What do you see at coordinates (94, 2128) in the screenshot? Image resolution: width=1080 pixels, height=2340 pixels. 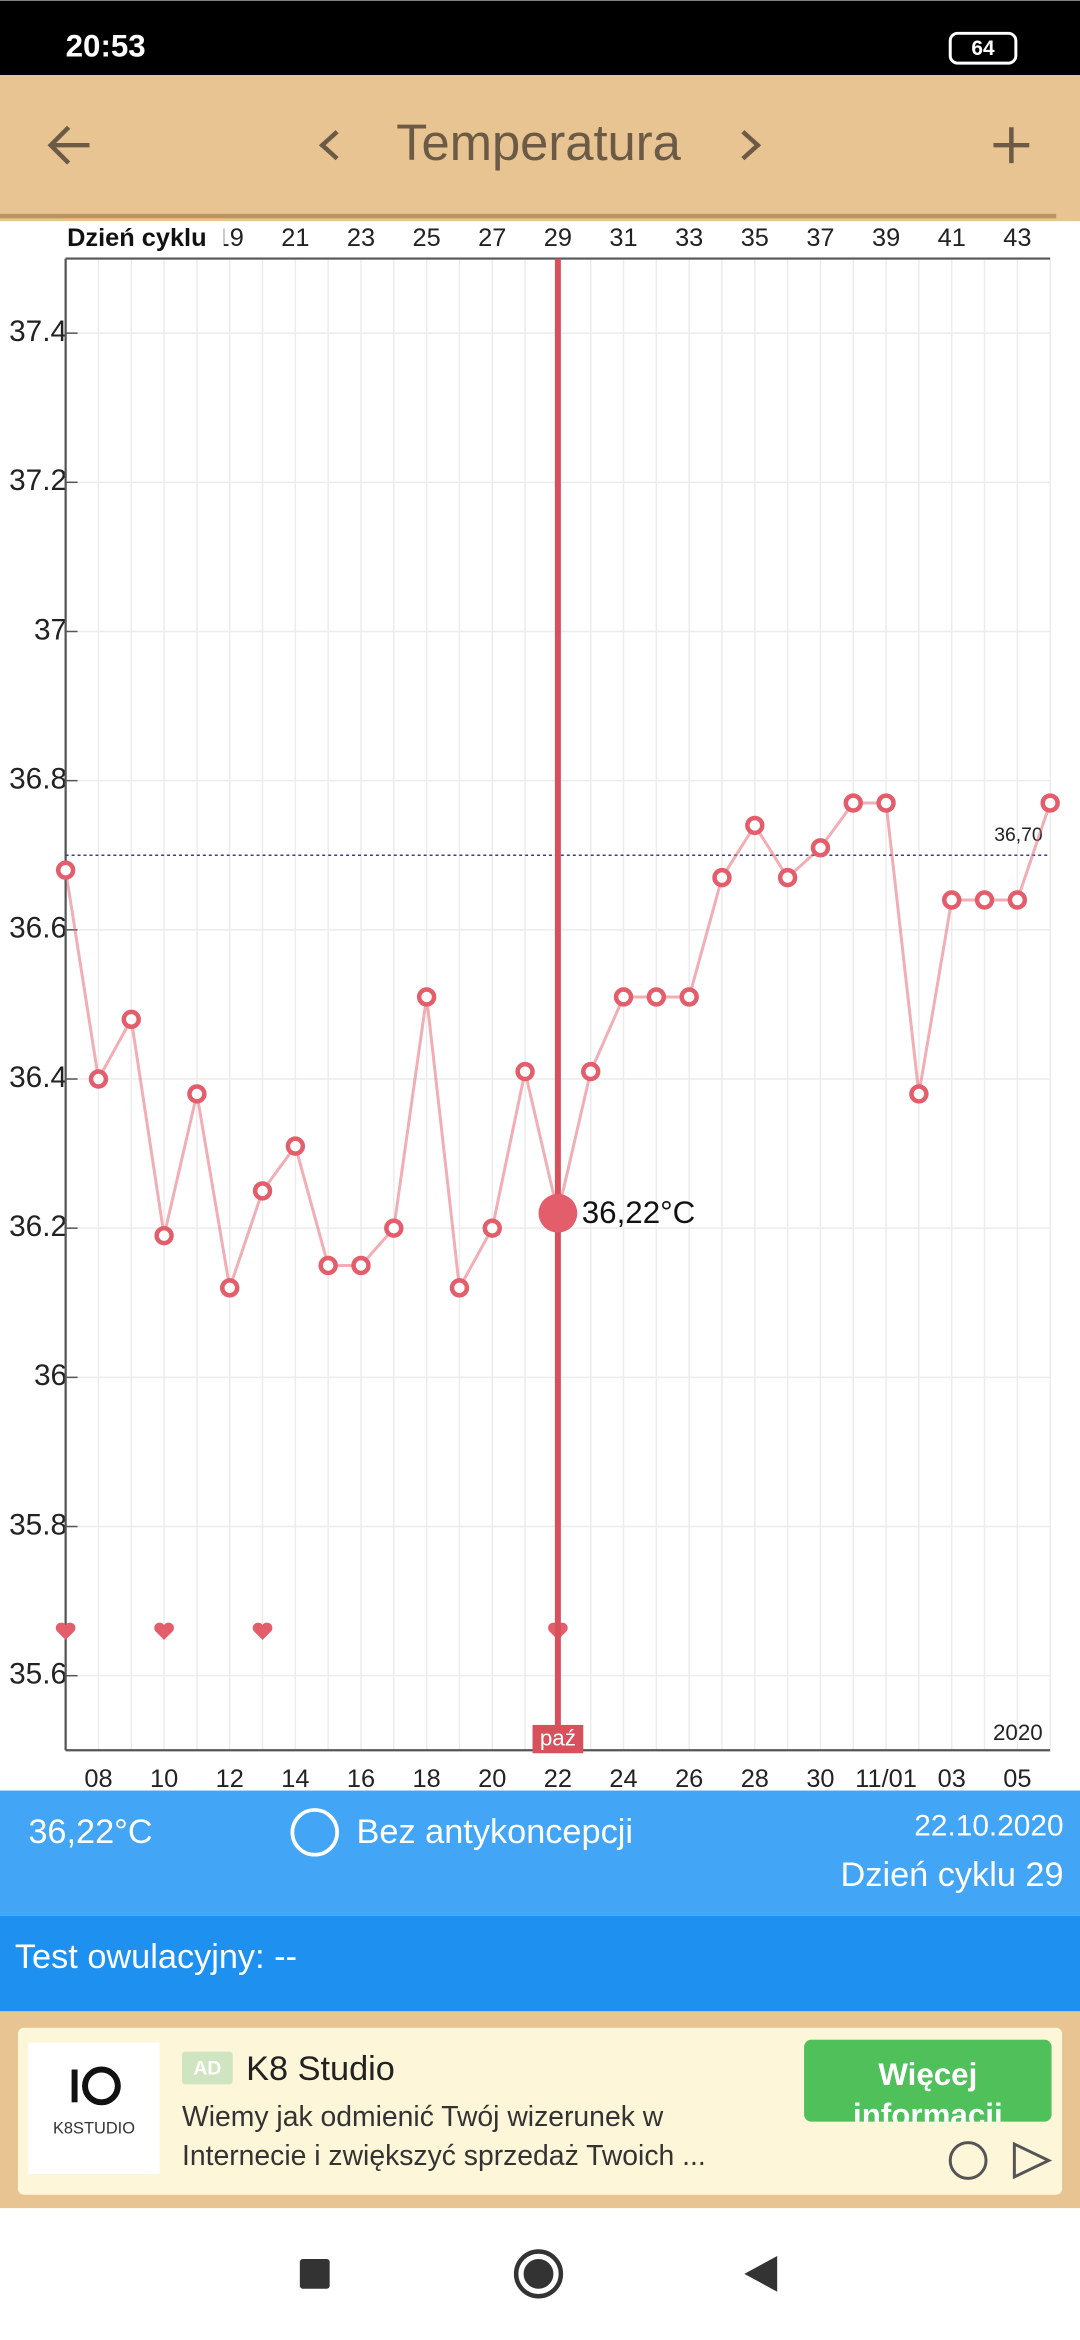 I see `ad-logo-text: K8STUDIO` at bounding box center [94, 2128].